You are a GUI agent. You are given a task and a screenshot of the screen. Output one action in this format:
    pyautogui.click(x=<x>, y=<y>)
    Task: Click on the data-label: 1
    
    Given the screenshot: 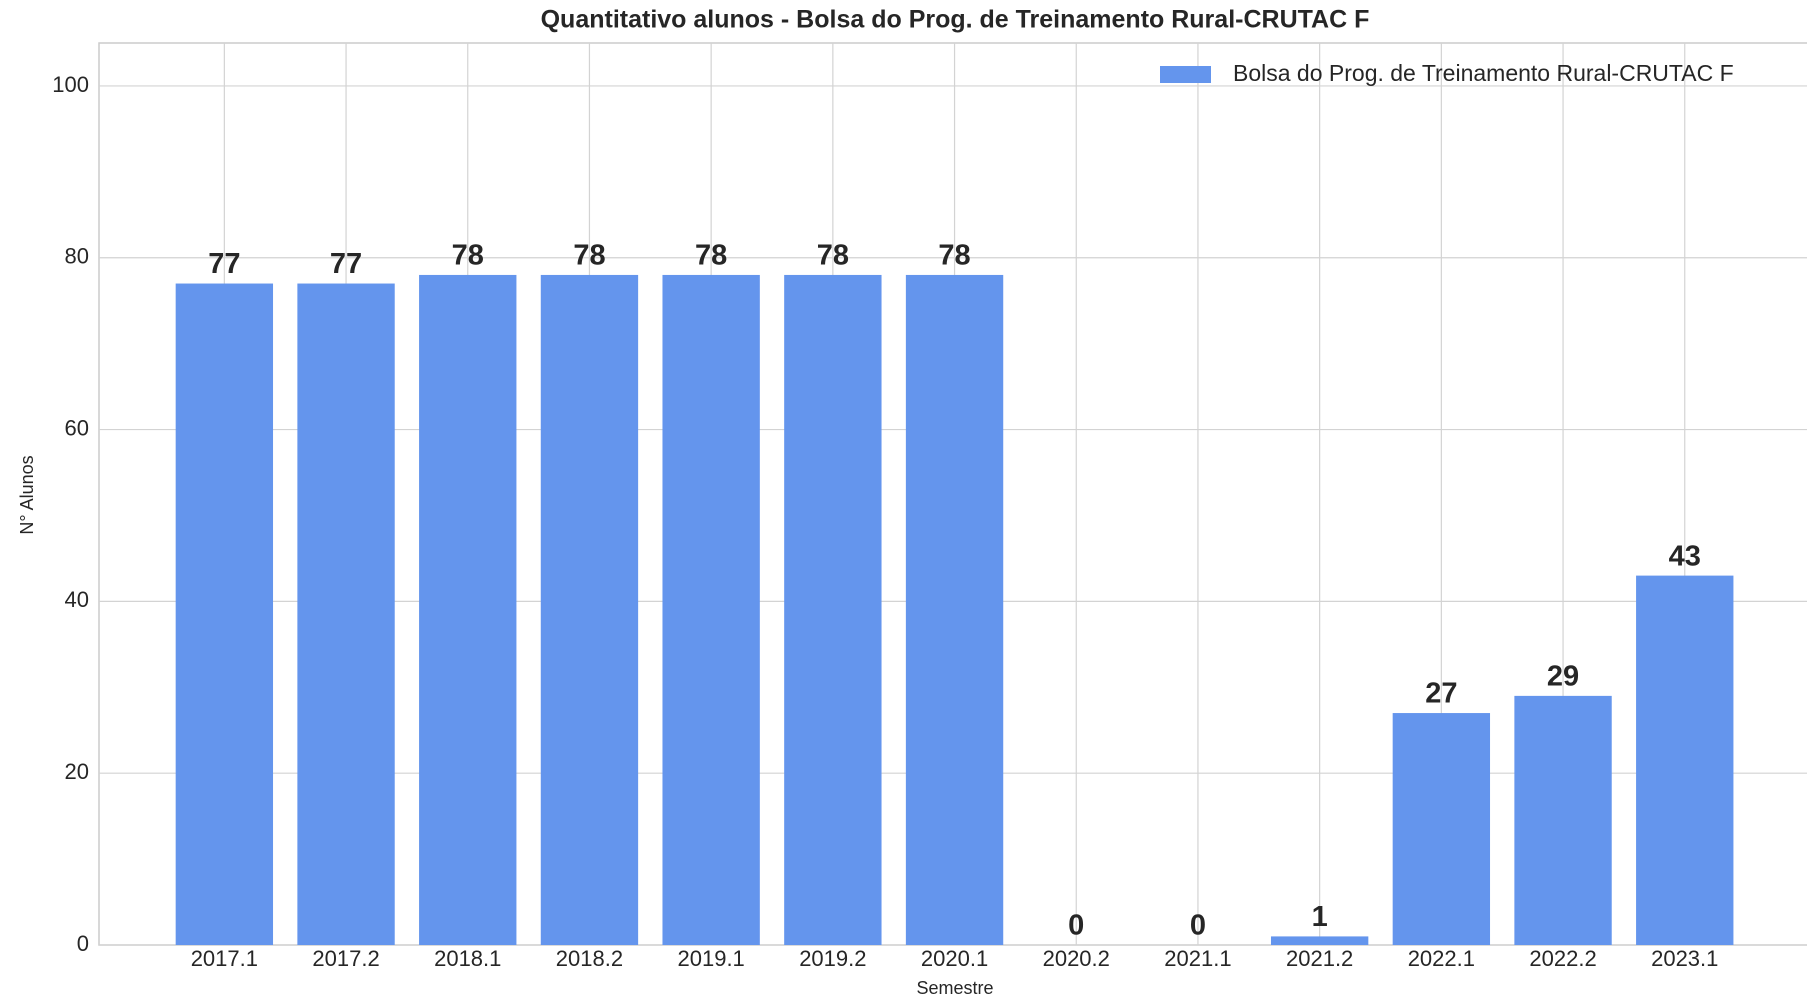 What is the action you would take?
    pyautogui.click(x=1320, y=917)
    